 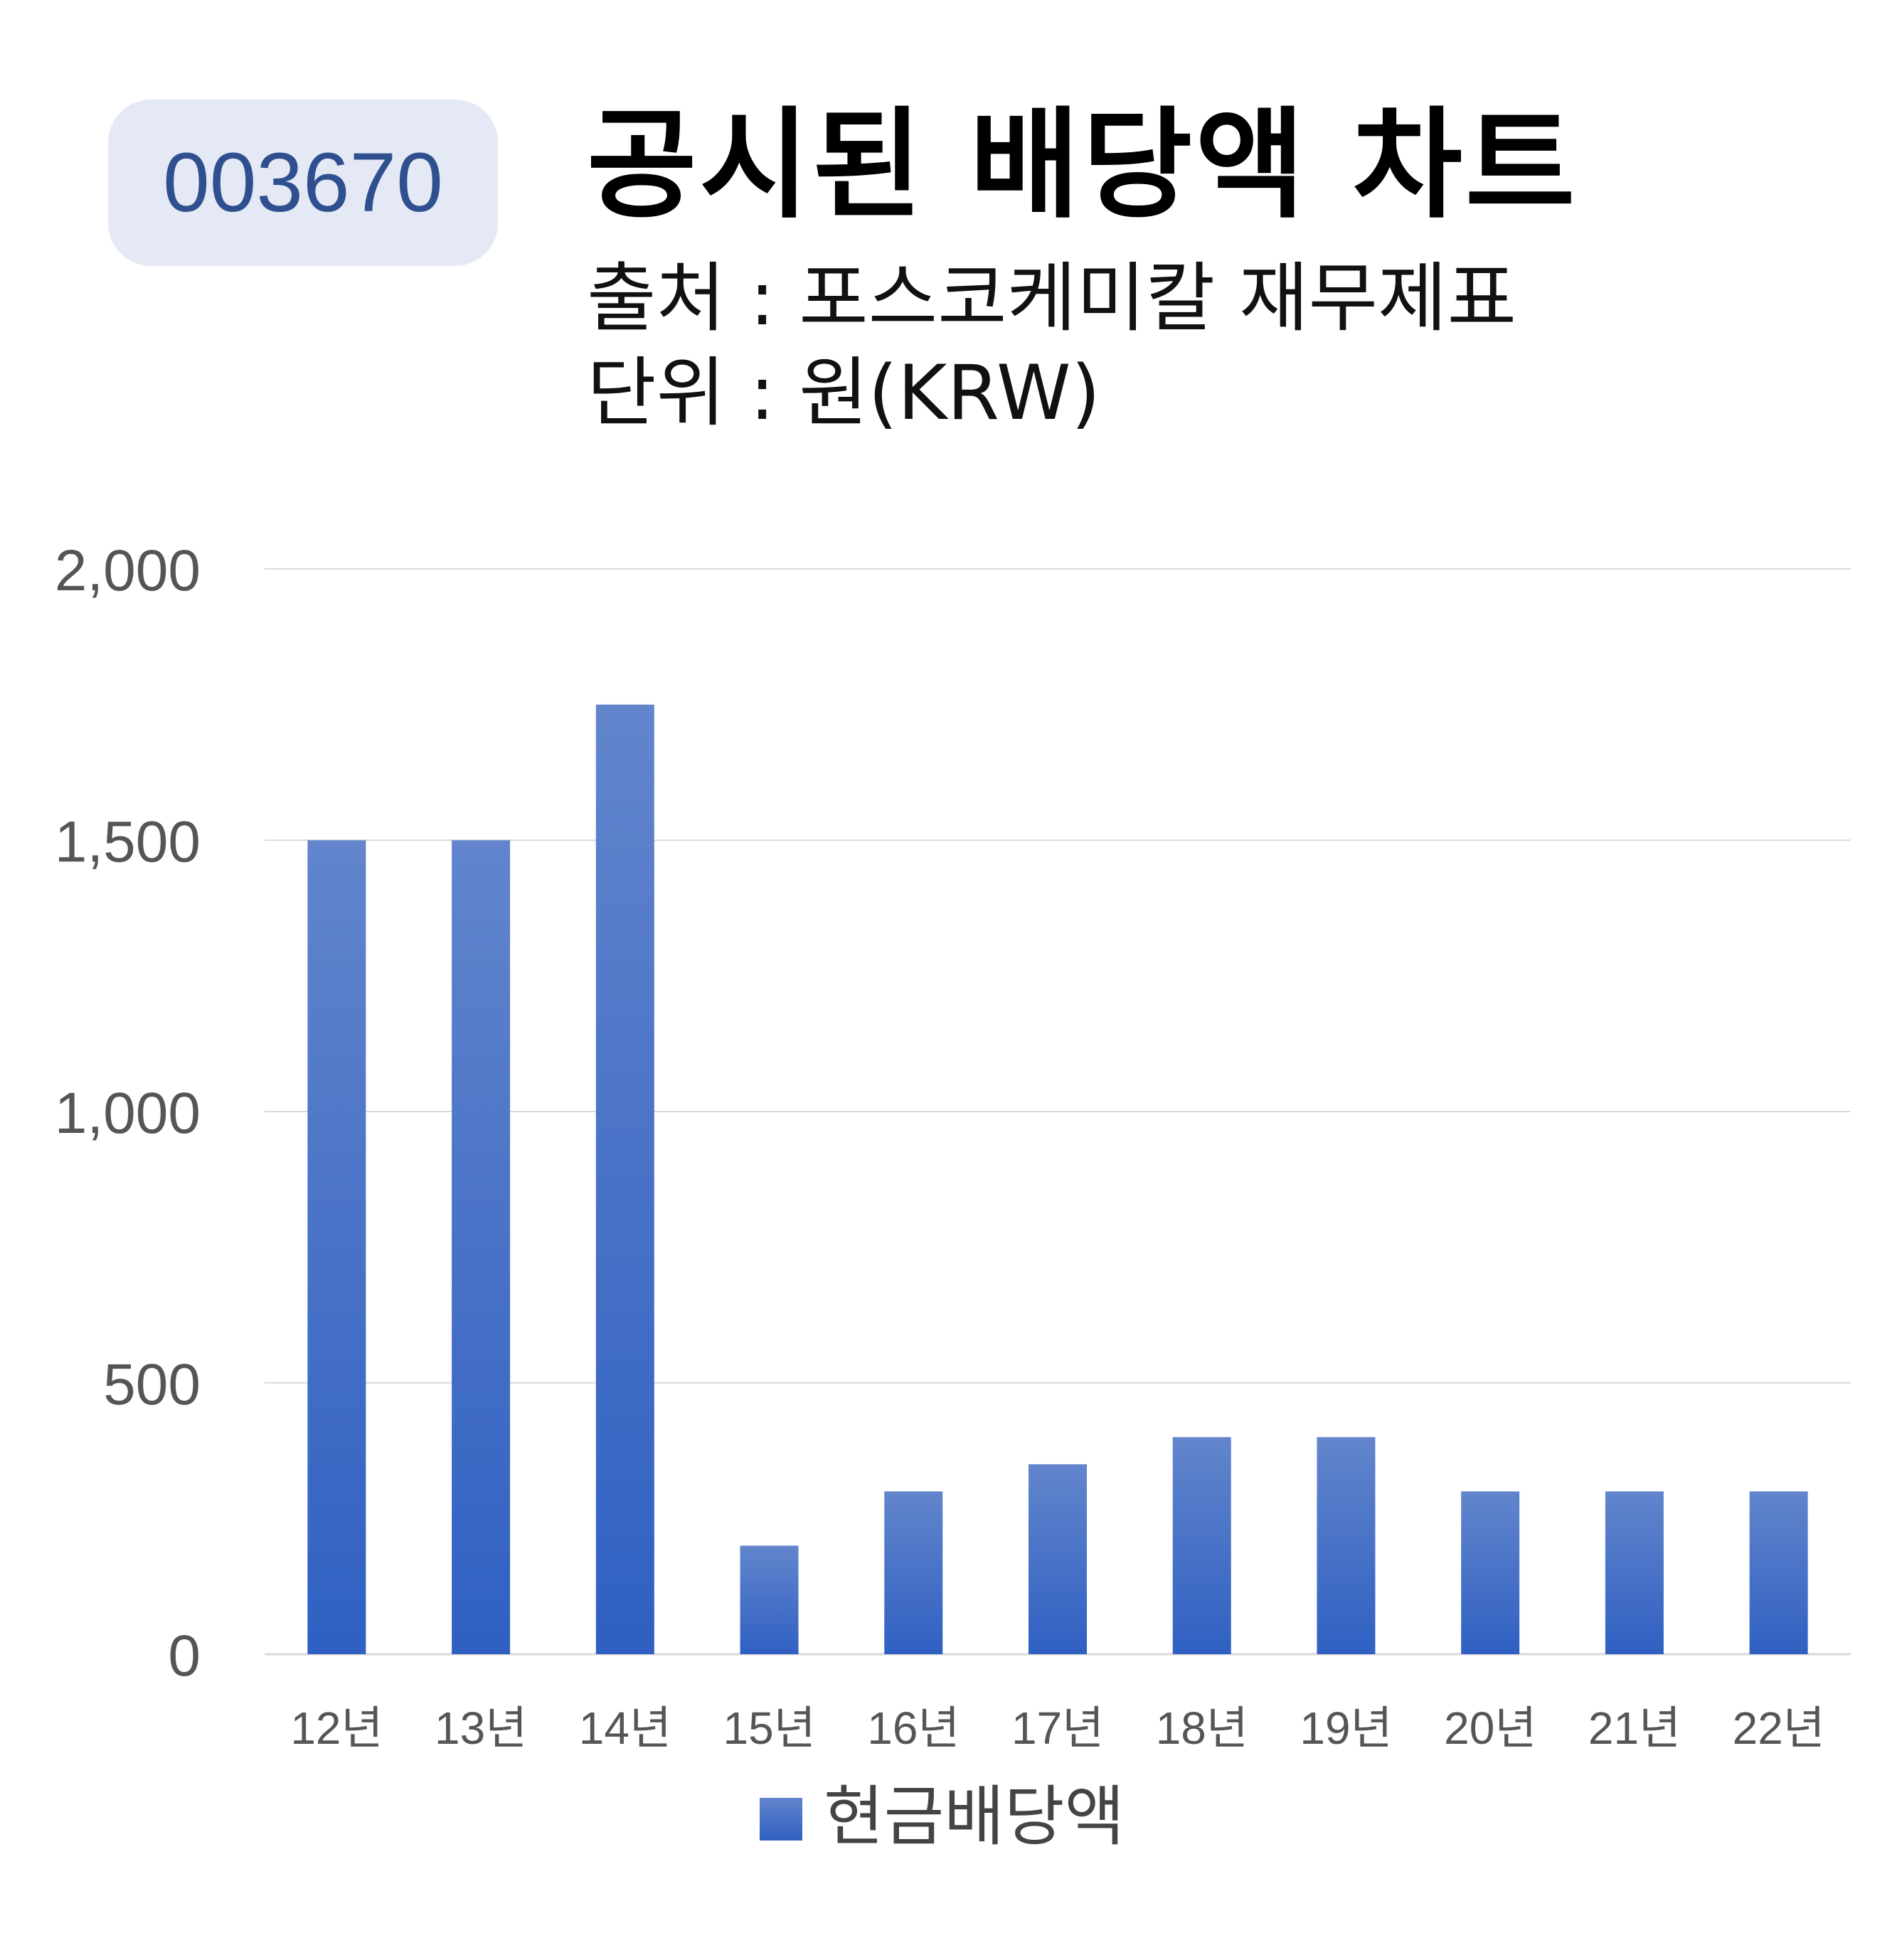 What do you see at coordinates (781, 1819) in the screenshot?
I see `legend-swatch` at bounding box center [781, 1819].